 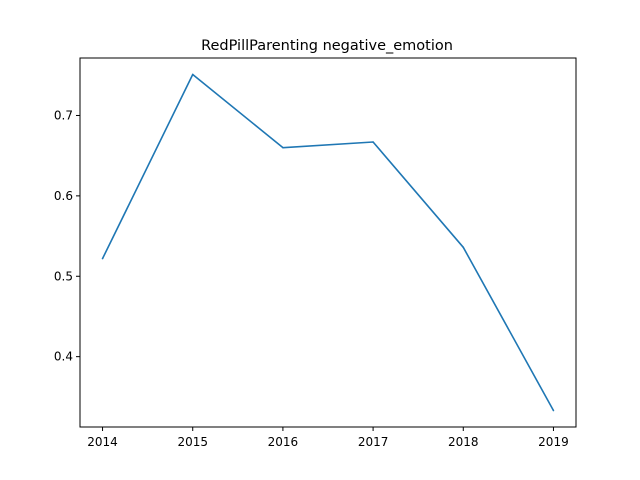 I want to click on x-tick-label: 2014, so click(x=102, y=442).